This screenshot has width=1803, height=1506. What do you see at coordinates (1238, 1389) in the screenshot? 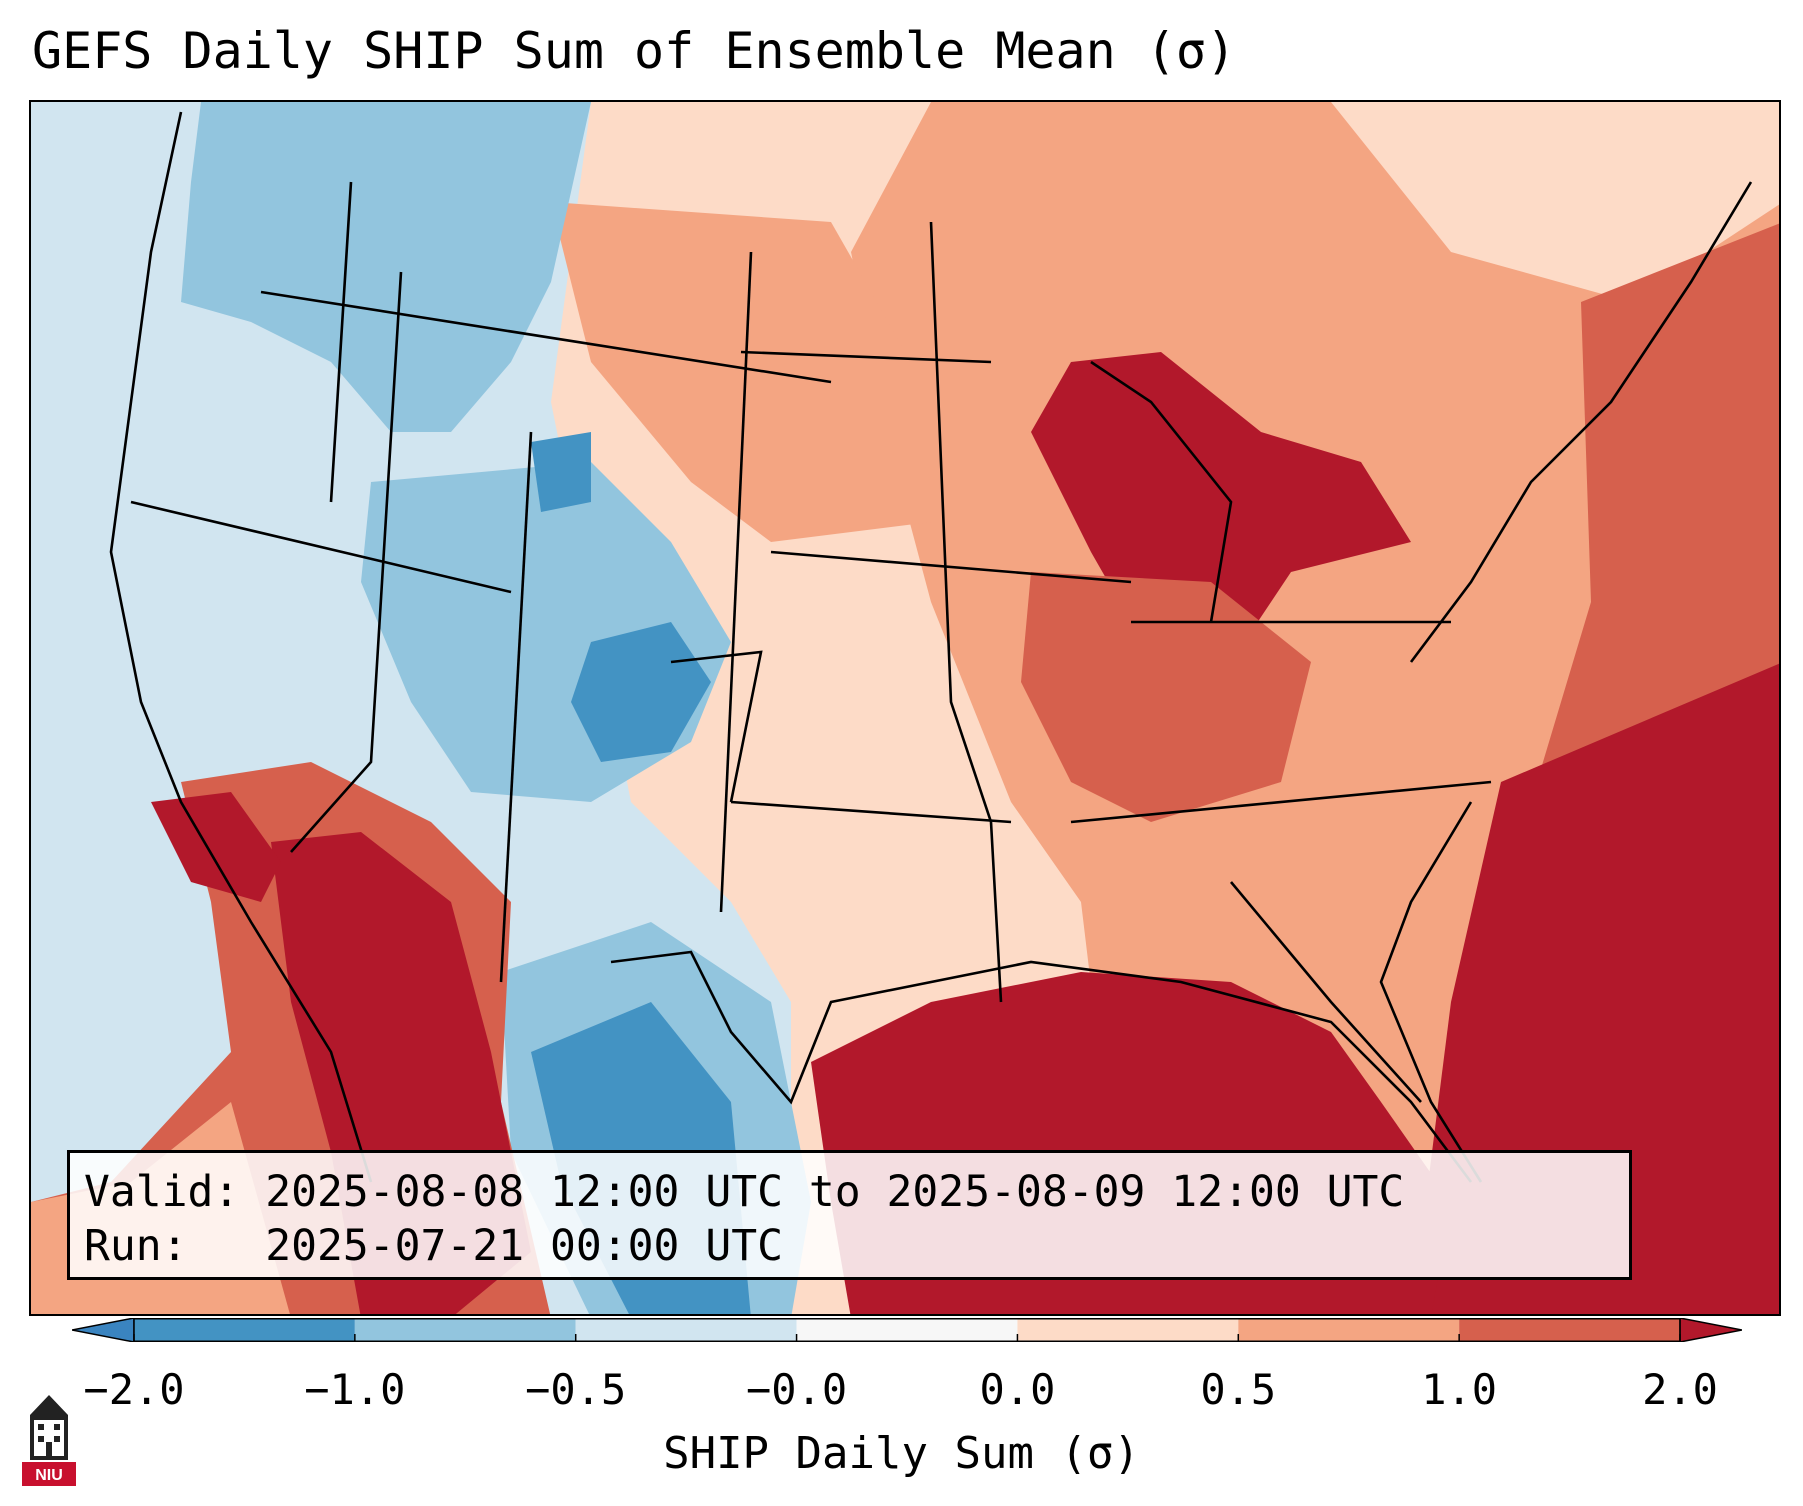
I see `colorbar-tick-label: 0.5` at bounding box center [1238, 1389].